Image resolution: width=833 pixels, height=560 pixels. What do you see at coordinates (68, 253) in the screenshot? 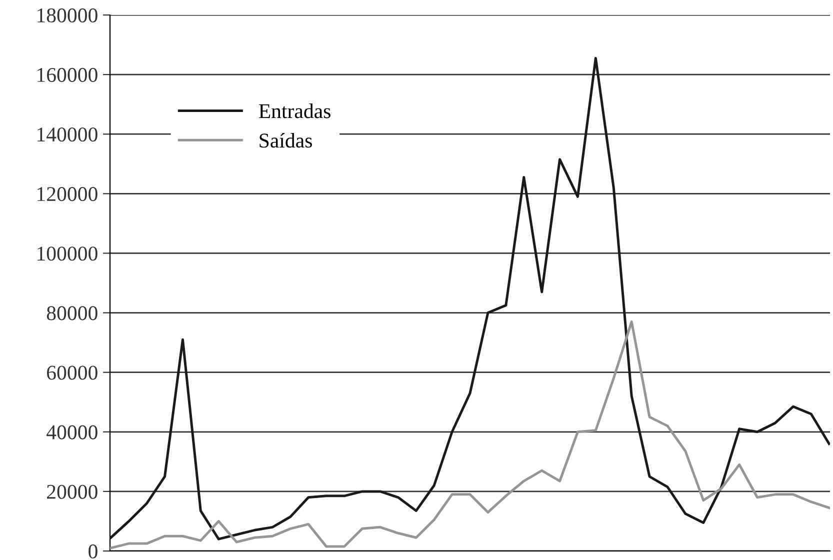
I see `y-tick-label: 100000` at bounding box center [68, 253].